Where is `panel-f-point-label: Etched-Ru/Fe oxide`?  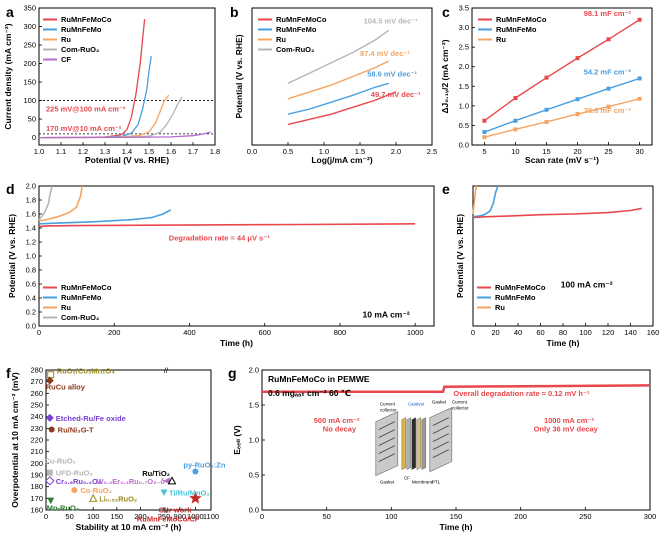
panel-f-point-label: Etched-Ru/Fe oxide is located at coordinates (91, 418).